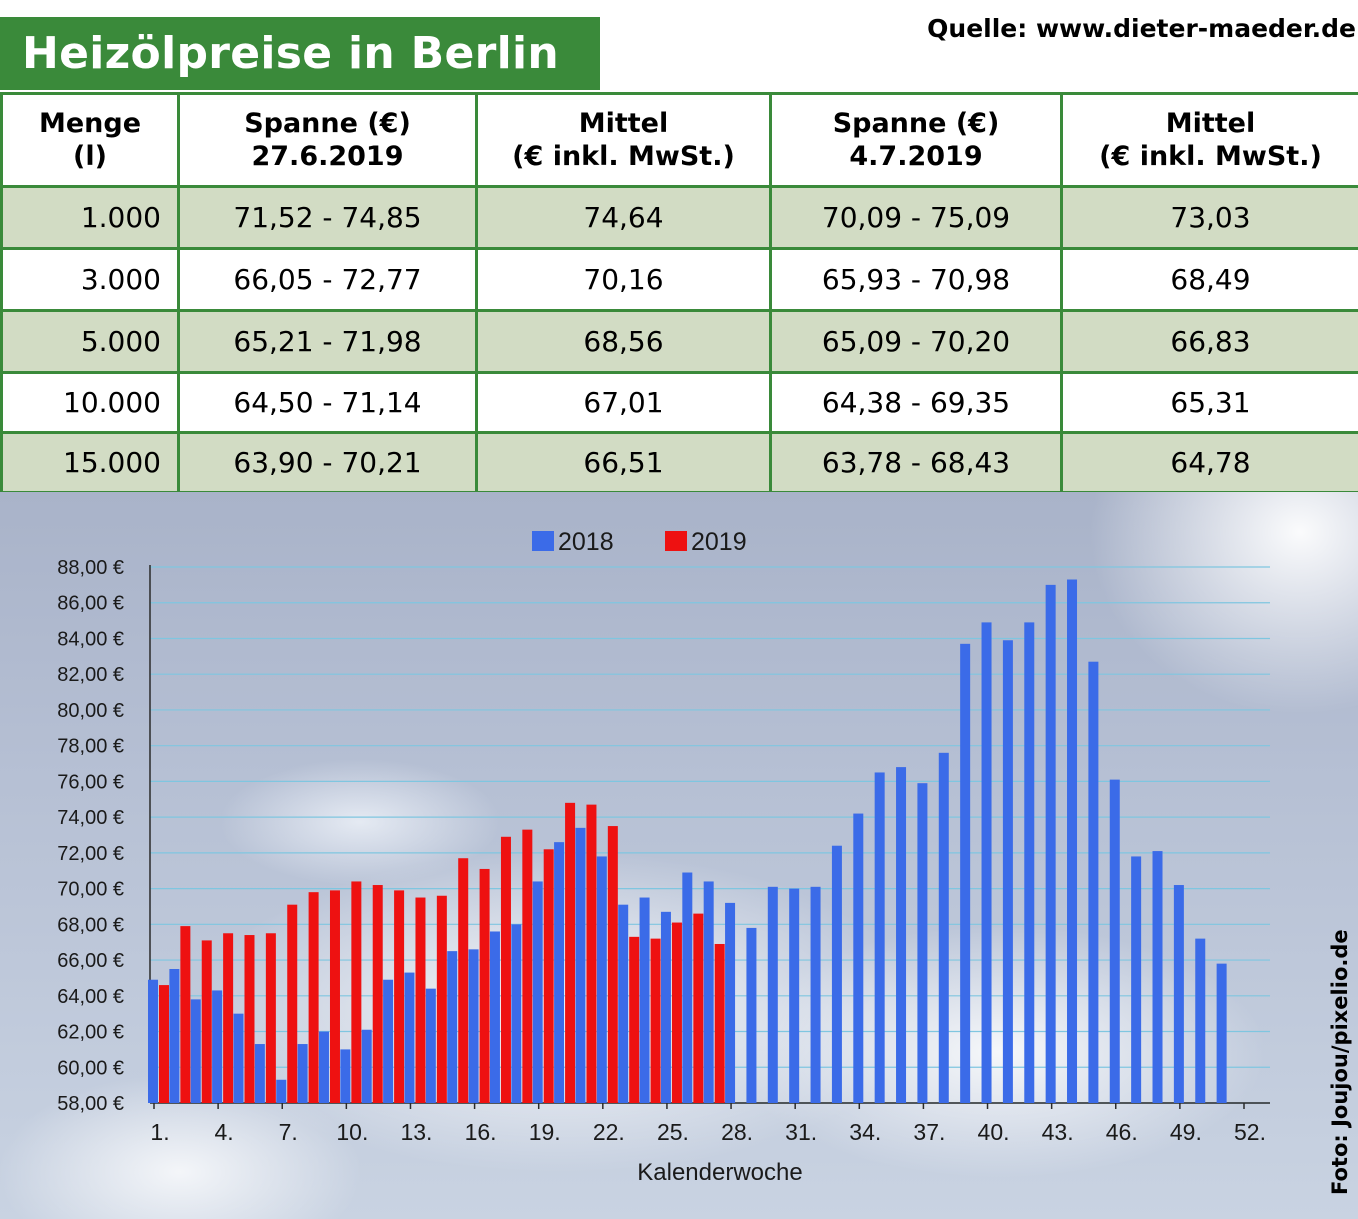 Image resolution: width=1358 pixels, height=1219 pixels. What do you see at coordinates (90, 675) in the screenshot?
I see `y-tick-label: 82,00 €` at bounding box center [90, 675].